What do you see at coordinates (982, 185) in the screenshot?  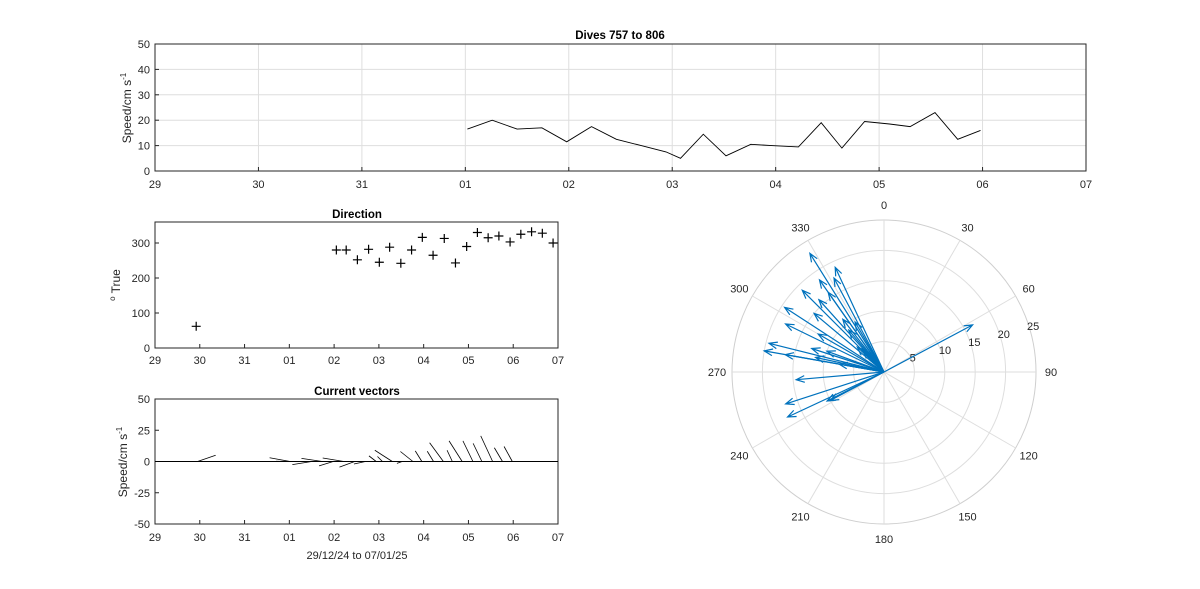 I see `speed-xtick-label: 06` at bounding box center [982, 185].